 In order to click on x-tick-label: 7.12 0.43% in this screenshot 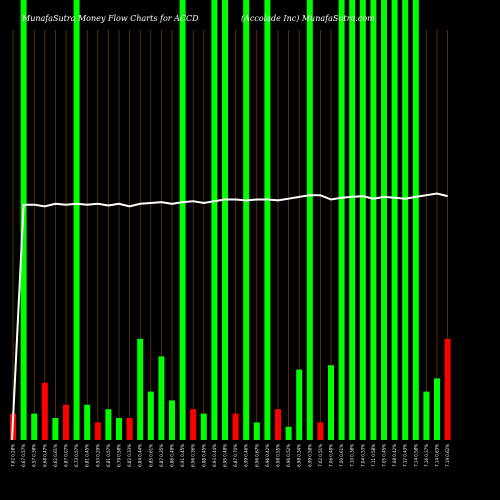, I will do `click(405, 455)`.